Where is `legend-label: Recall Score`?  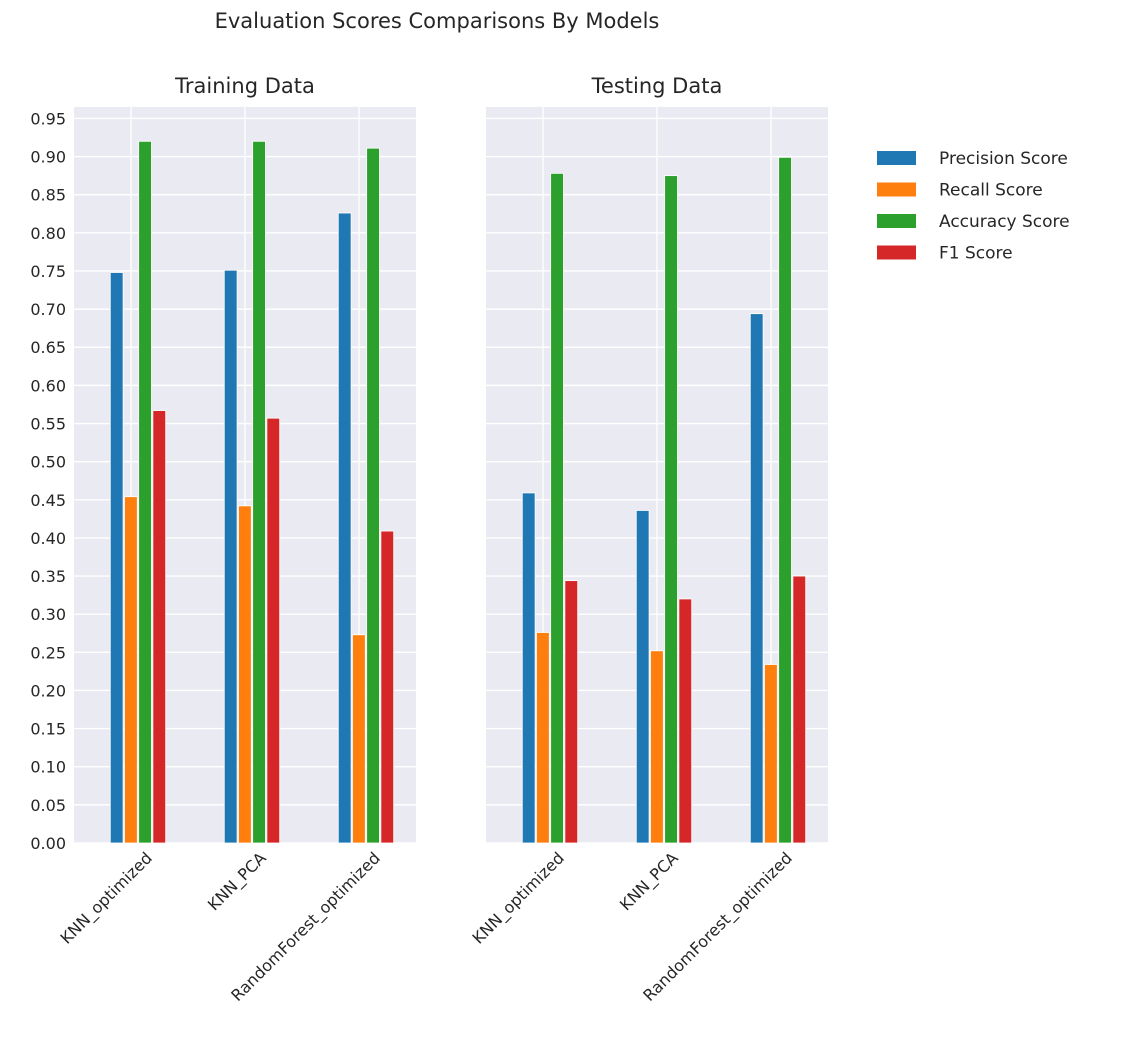
legend-label: Recall Score is located at coordinates (991, 191).